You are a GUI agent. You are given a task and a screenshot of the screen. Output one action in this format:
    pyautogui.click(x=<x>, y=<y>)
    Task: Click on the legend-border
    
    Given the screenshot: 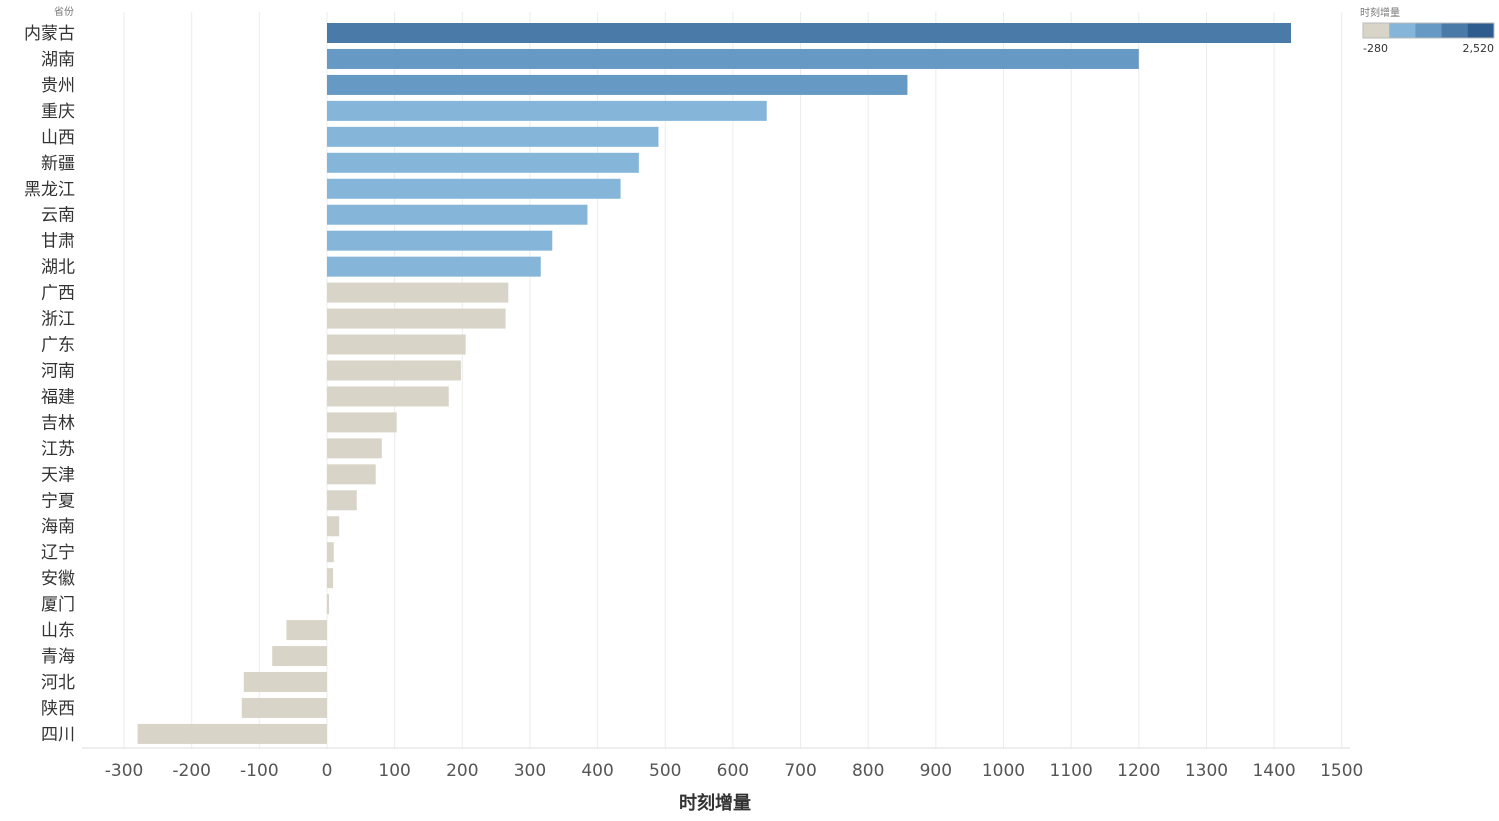 What is the action you would take?
    pyautogui.click(x=1428, y=30)
    